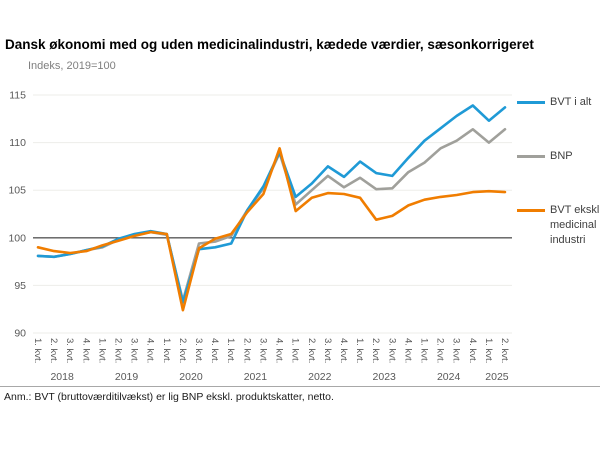 Image resolution: width=600 pixels, height=450 pixels. What do you see at coordinates (17, 96) in the screenshot?
I see `y-axis-tick-label: 115` at bounding box center [17, 96].